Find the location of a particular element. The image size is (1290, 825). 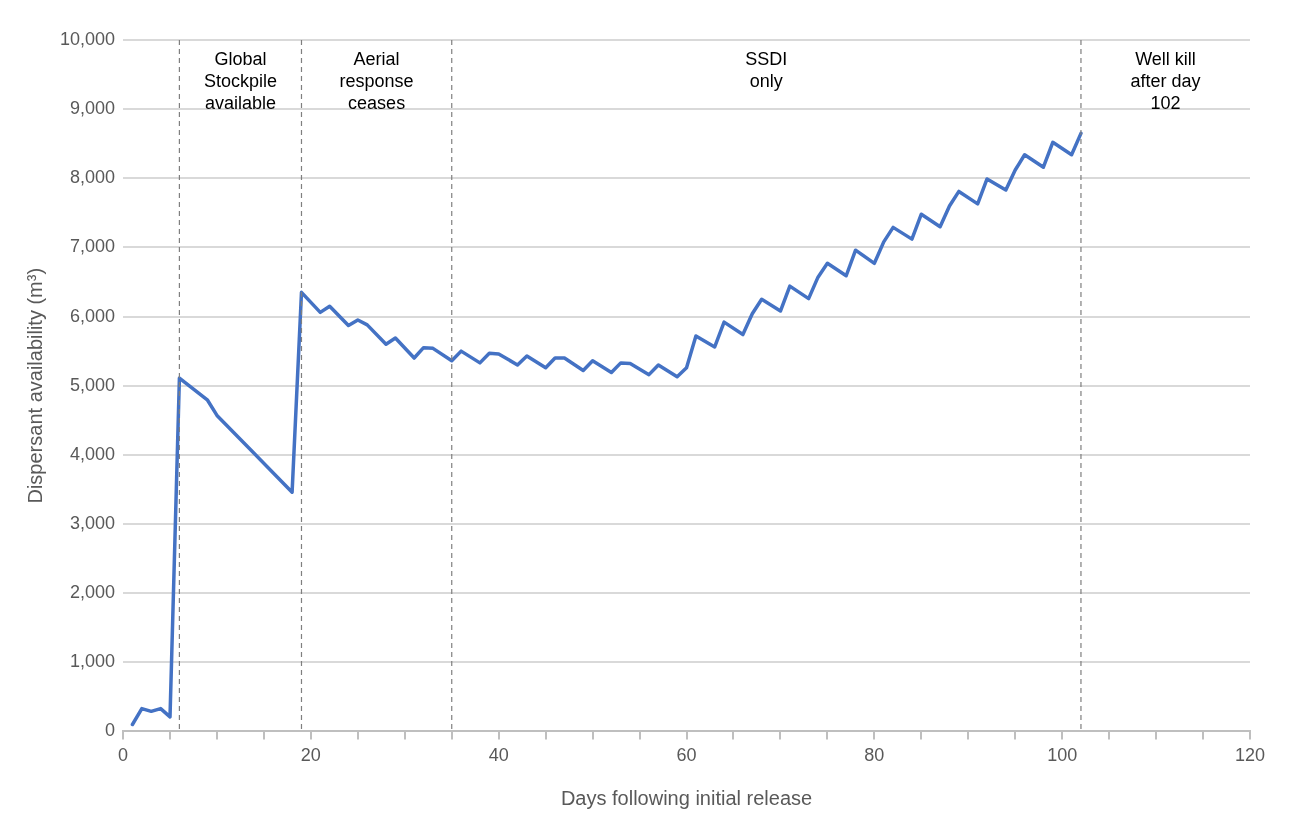

x-tick-label: 60 is located at coordinates (686, 755).